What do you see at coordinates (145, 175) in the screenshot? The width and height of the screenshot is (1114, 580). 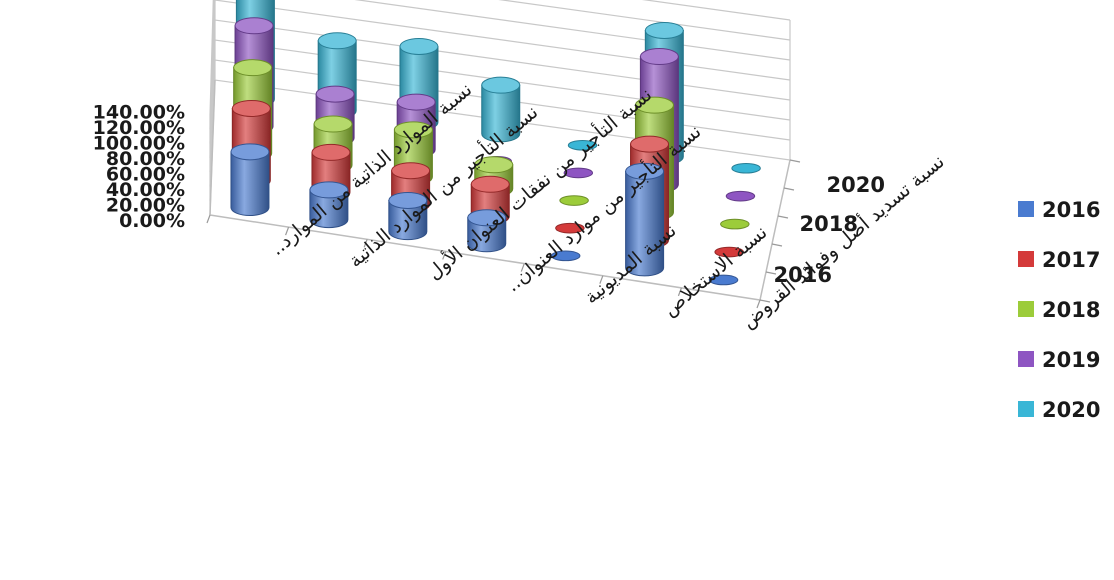 I see `y-tick-label: 60.00%` at bounding box center [145, 175].